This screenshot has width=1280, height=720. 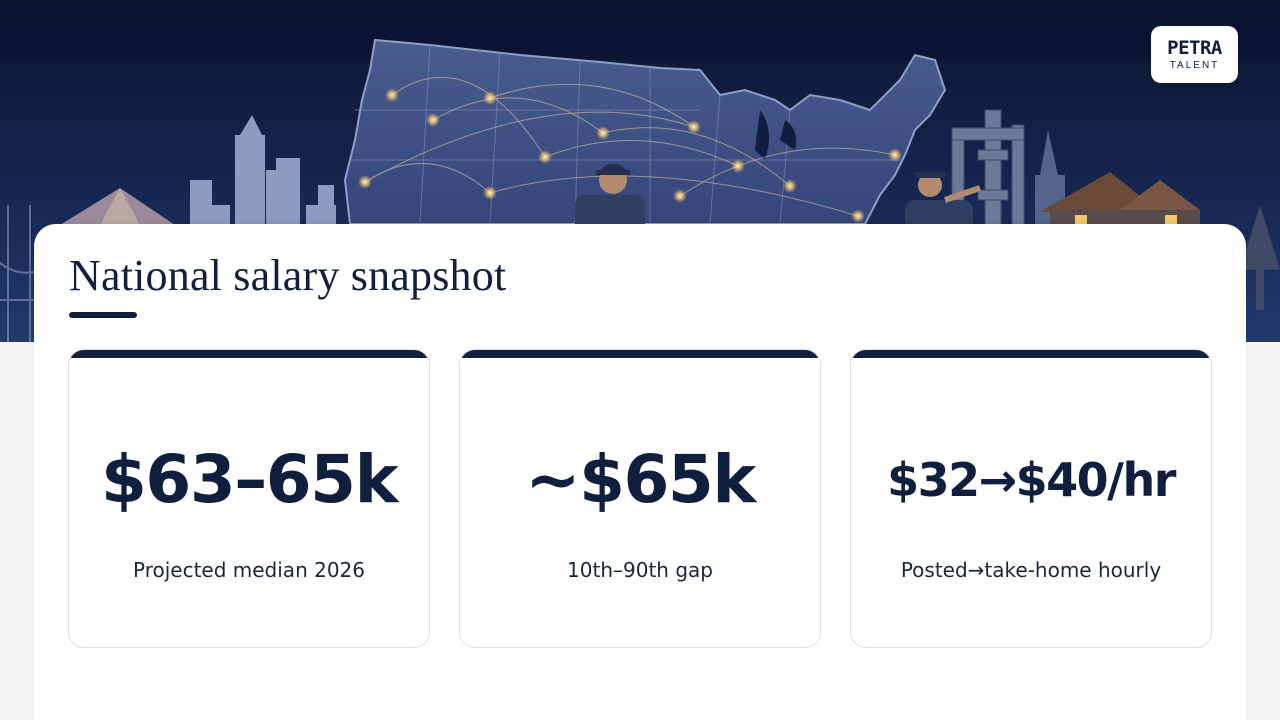 What do you see at coordinates (640, 479) in the screenshot?
I see `stat-value: ~$65k` at bounding box center [640, 479].